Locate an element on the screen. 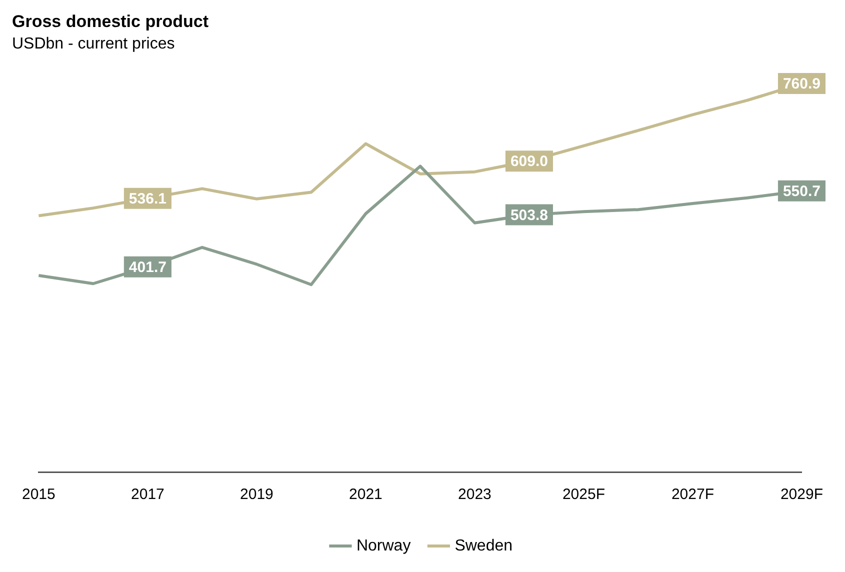  x-tick-label: 2019 is located at coordinates (257, 495).